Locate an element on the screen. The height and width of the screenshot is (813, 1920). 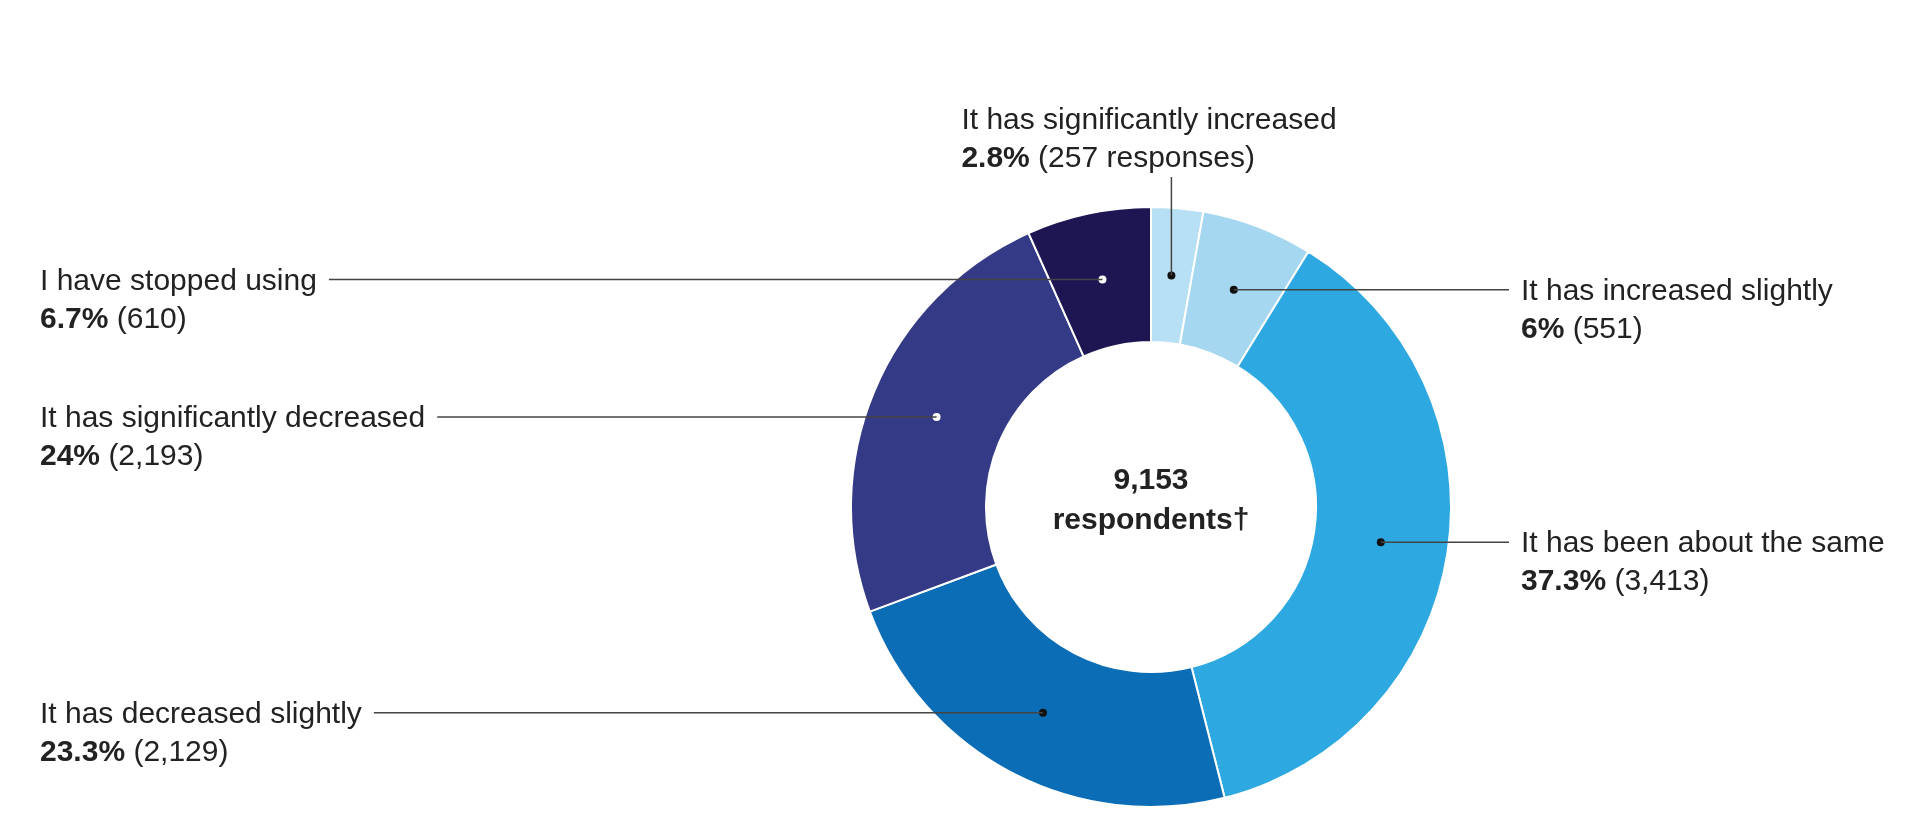
data-label: 37.3% (3,413) is located at coordinates (1615, 580).